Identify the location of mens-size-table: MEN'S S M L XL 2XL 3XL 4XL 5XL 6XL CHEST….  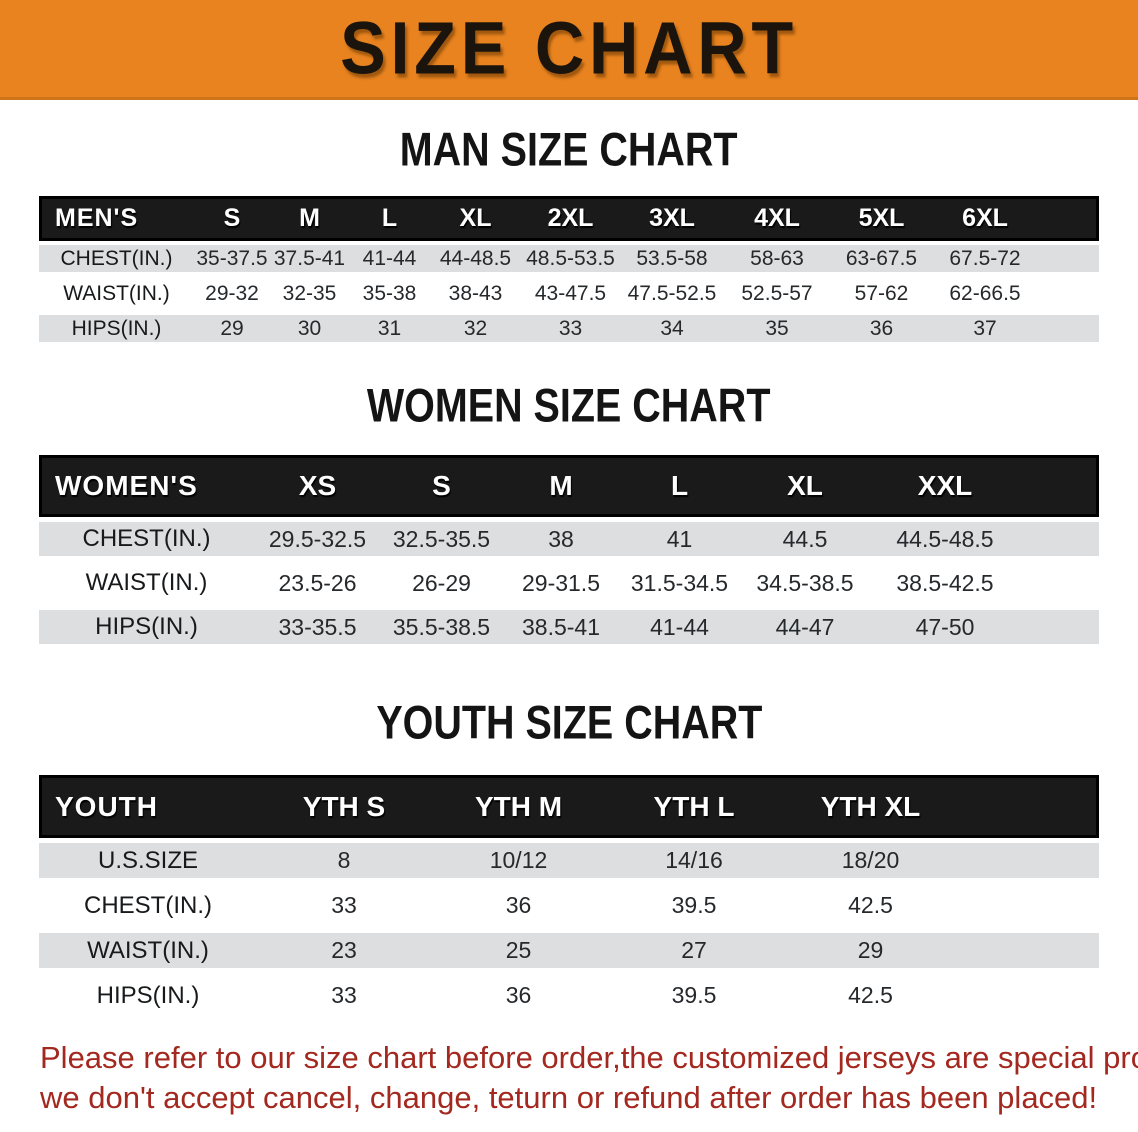
(569, 271).